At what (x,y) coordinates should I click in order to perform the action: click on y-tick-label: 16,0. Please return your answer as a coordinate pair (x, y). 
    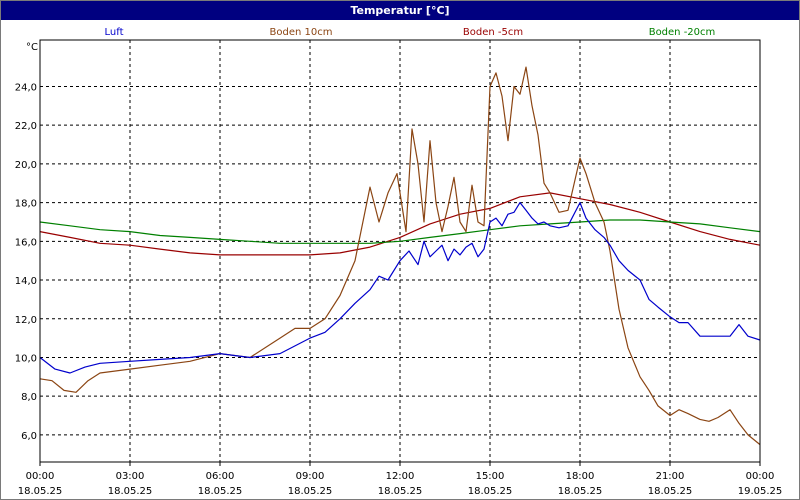
    Looking at the image, I should click on (26, 242).